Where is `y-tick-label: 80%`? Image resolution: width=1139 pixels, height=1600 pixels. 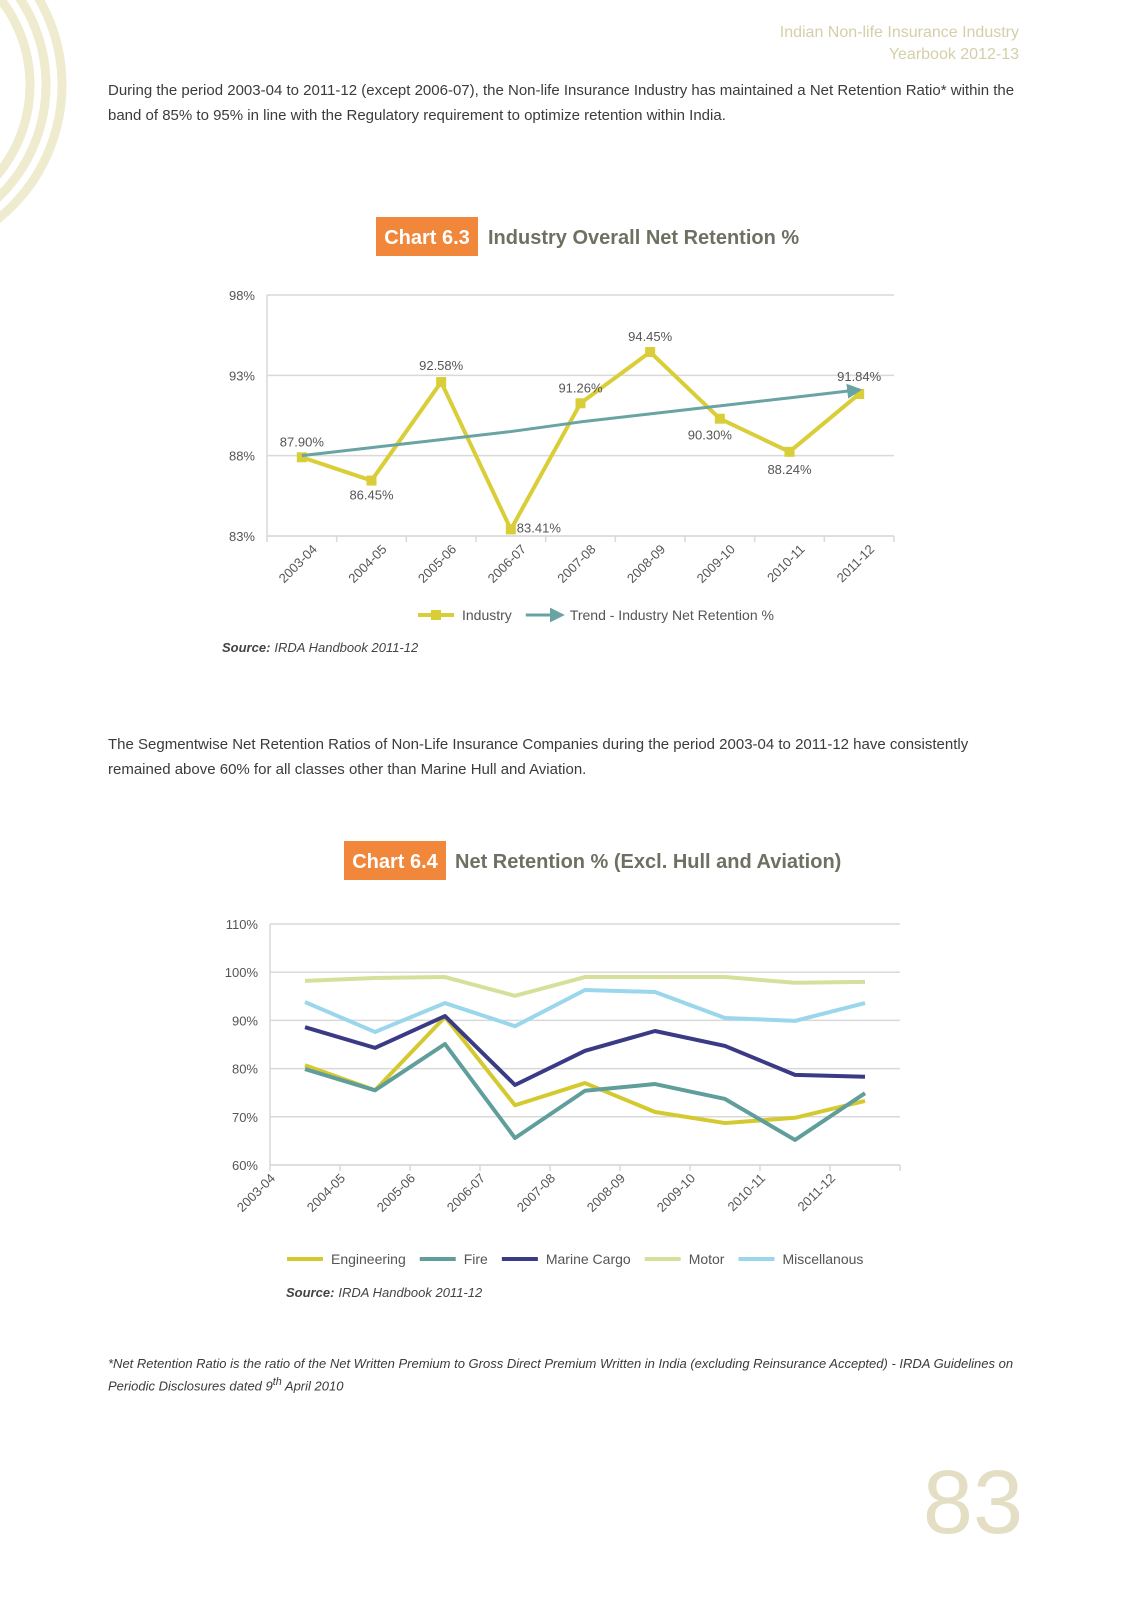
y-tick-label: 80% is located at coordinates (245, 1069).